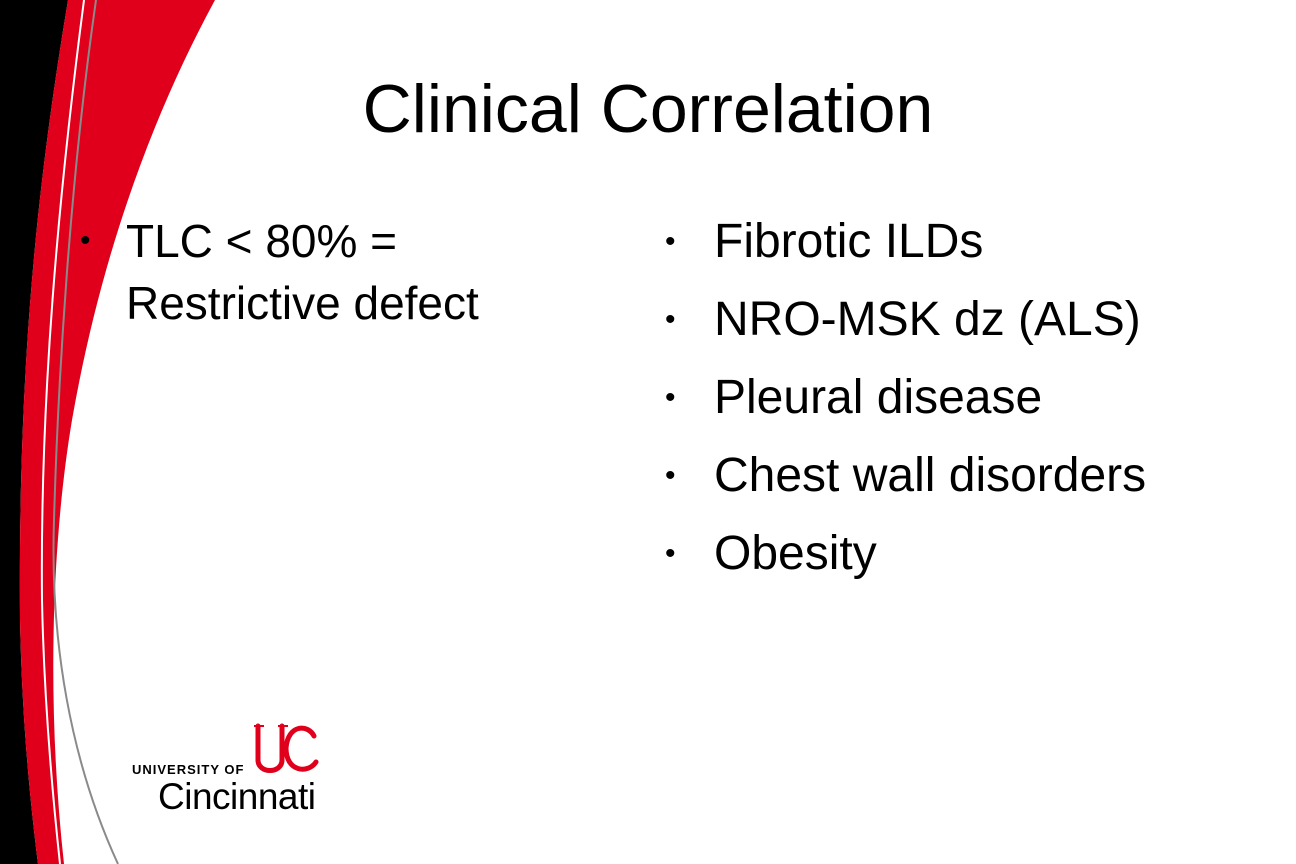 The image size is (1296, 864). I want to click on slide-title: Clinical Correlation, so click(648, 109).